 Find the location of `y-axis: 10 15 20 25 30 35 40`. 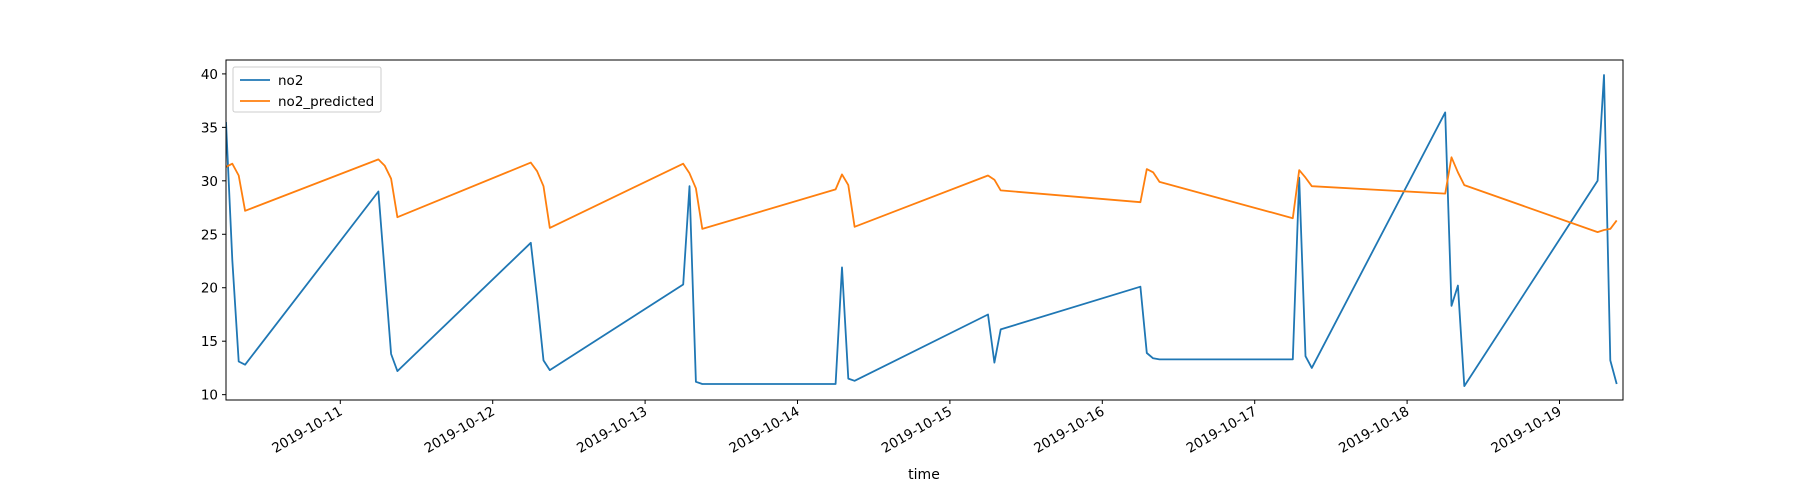

y-axis: 10 15 20 25 30 35 40 is located at coordinates (213, 235).